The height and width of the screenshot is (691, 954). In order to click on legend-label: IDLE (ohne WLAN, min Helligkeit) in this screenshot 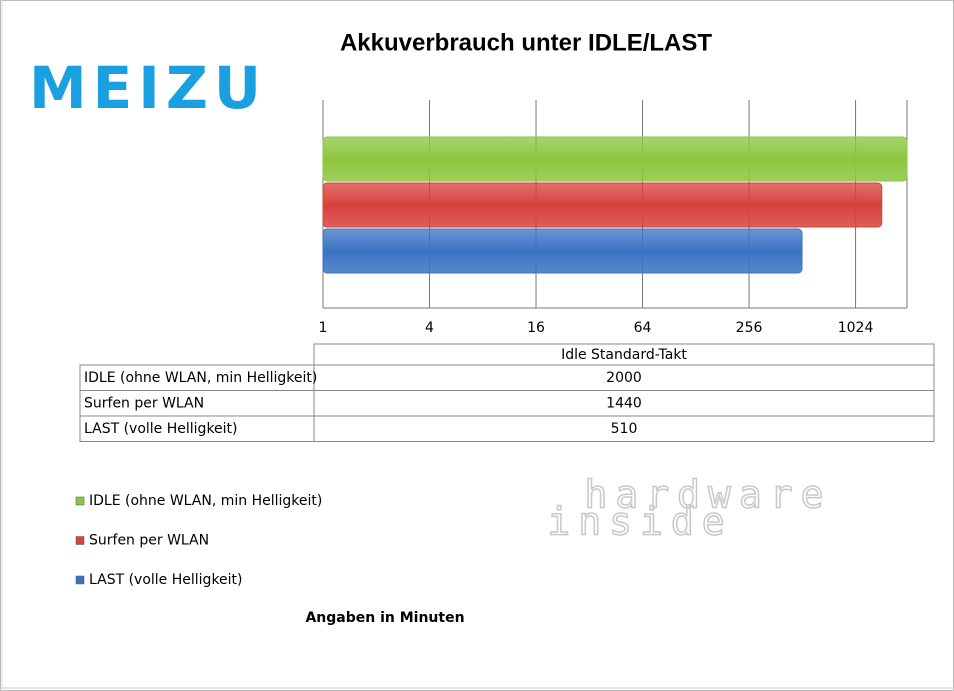, I will do `click(205, 501)`.